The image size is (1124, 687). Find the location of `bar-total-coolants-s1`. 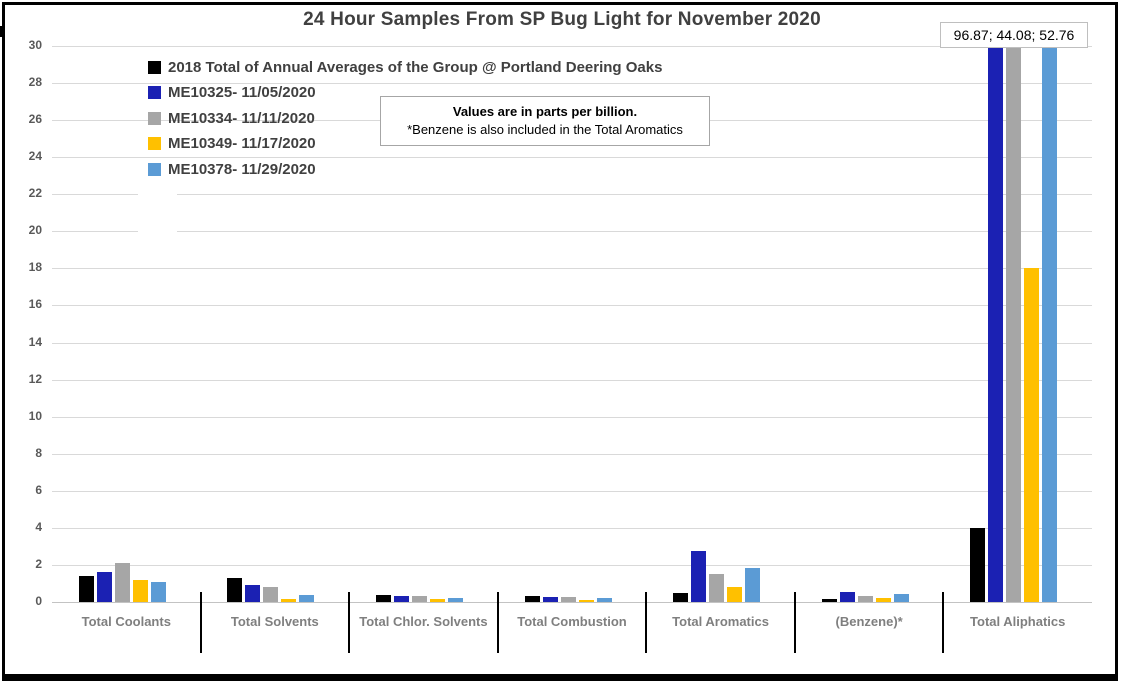

bar-total-coolants-s1 is located at coordinates (104, 587).